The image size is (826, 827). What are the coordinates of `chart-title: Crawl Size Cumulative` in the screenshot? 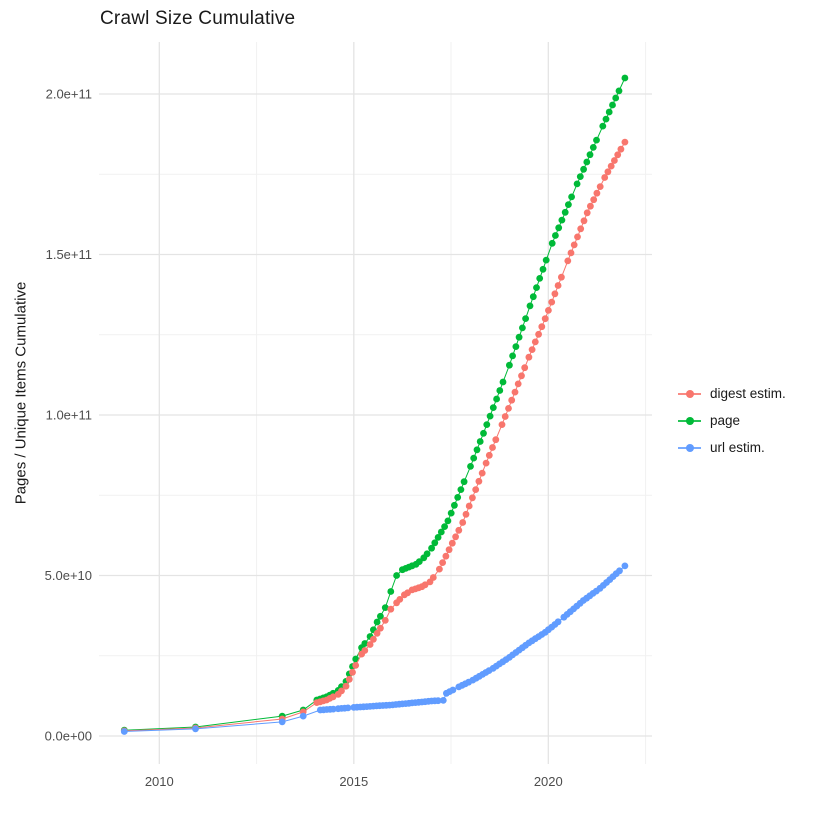 It's located at (198, 18).